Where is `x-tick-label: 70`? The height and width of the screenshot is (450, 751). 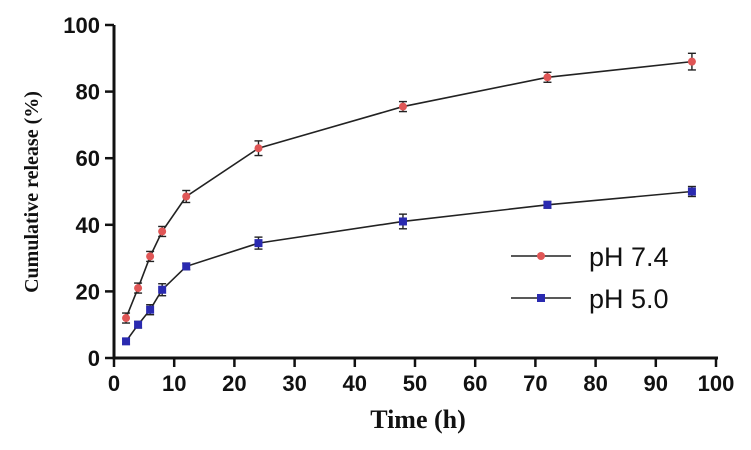 x-tick-label: 70 is located at coordinates (535, 383).